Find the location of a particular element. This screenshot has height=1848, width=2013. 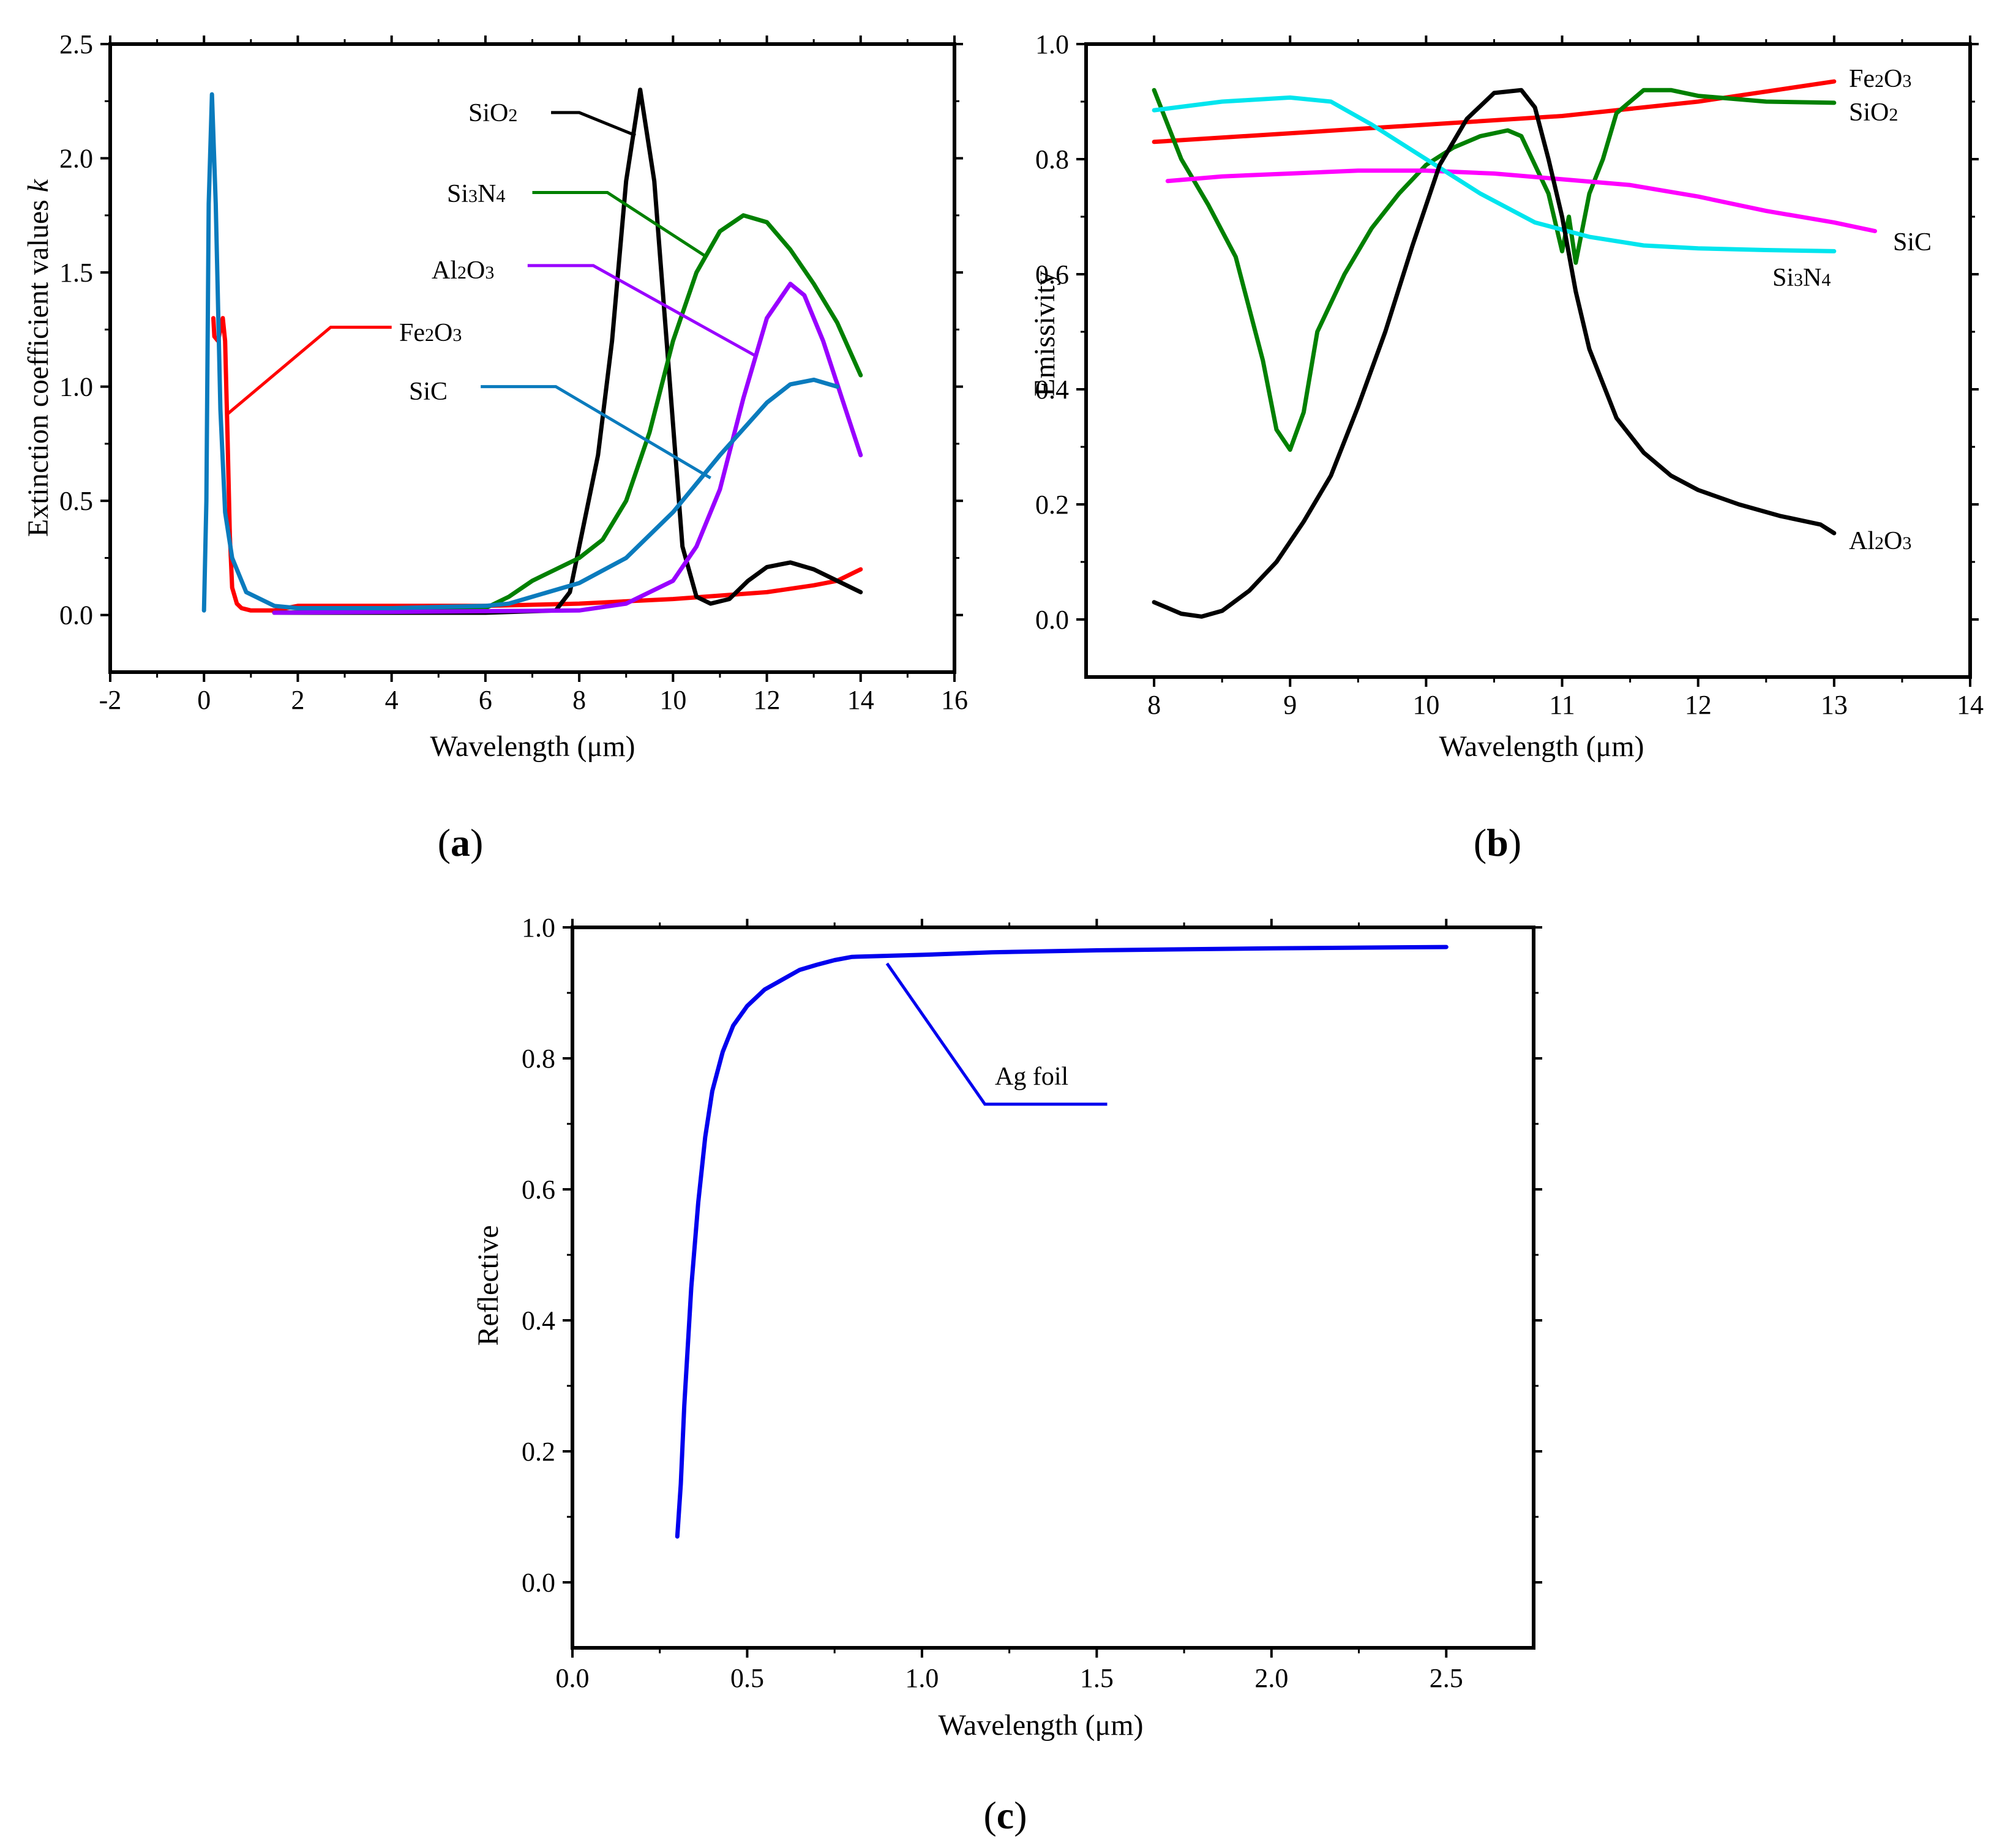

panel-c-y-tick-label: 0.8 is located at coordinates (538, 1059).